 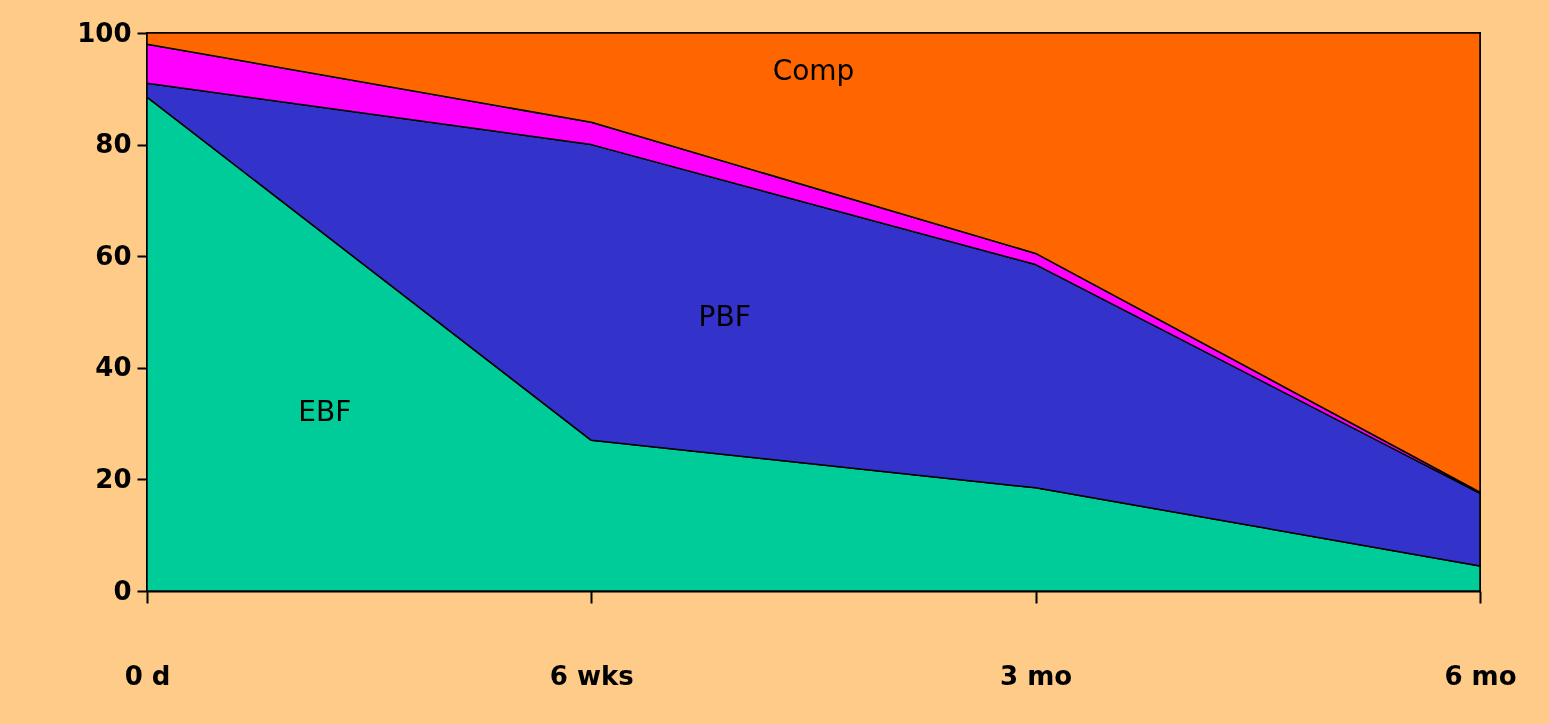 I want to click on series-label: Comp, so click(x=813, y=70).